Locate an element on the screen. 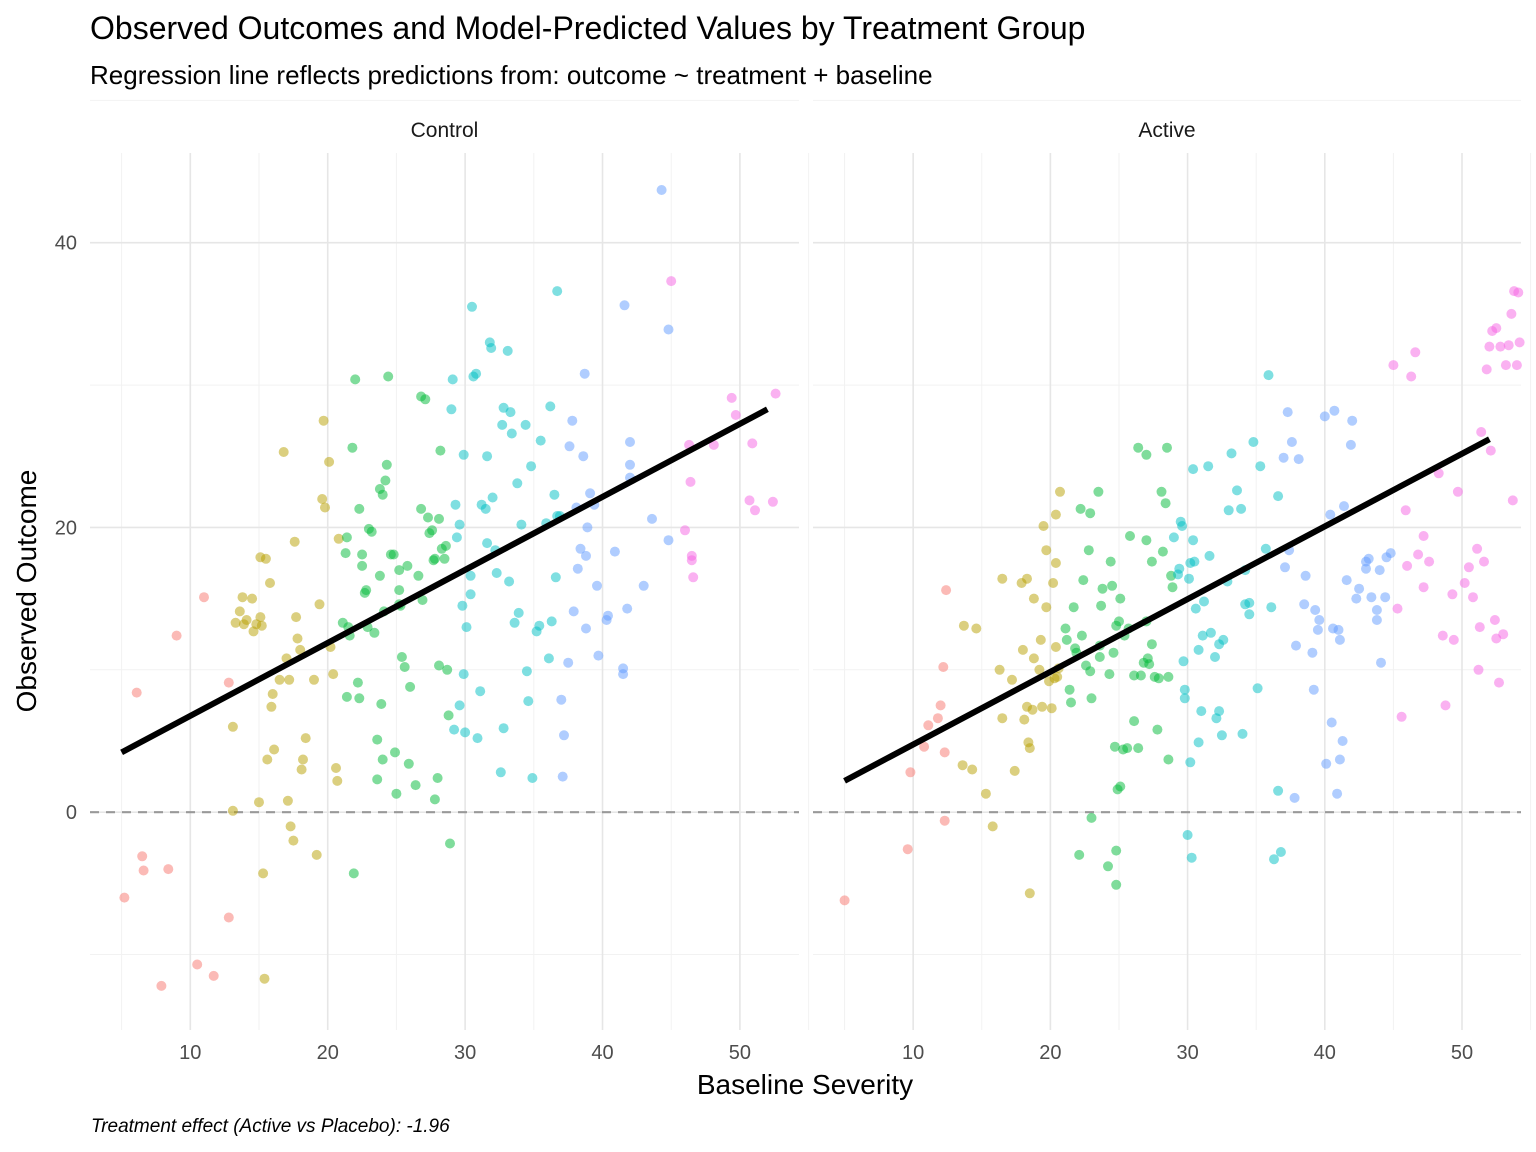 The width and height of the screenshot is (1536, 1152). x-tick-label: 20 is located at coordinates (328, 1053).